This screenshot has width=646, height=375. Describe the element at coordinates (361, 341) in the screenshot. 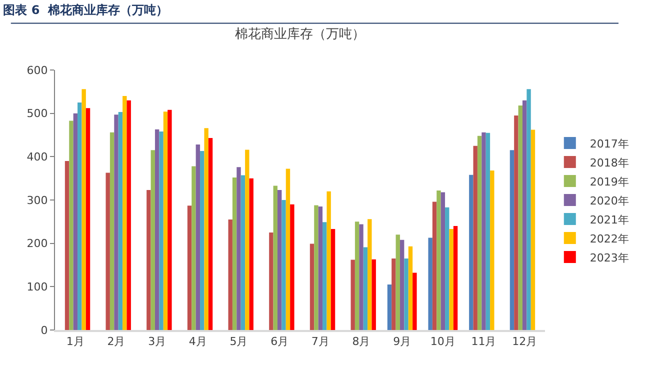

I see `x-tick-label: 8月` at that location.